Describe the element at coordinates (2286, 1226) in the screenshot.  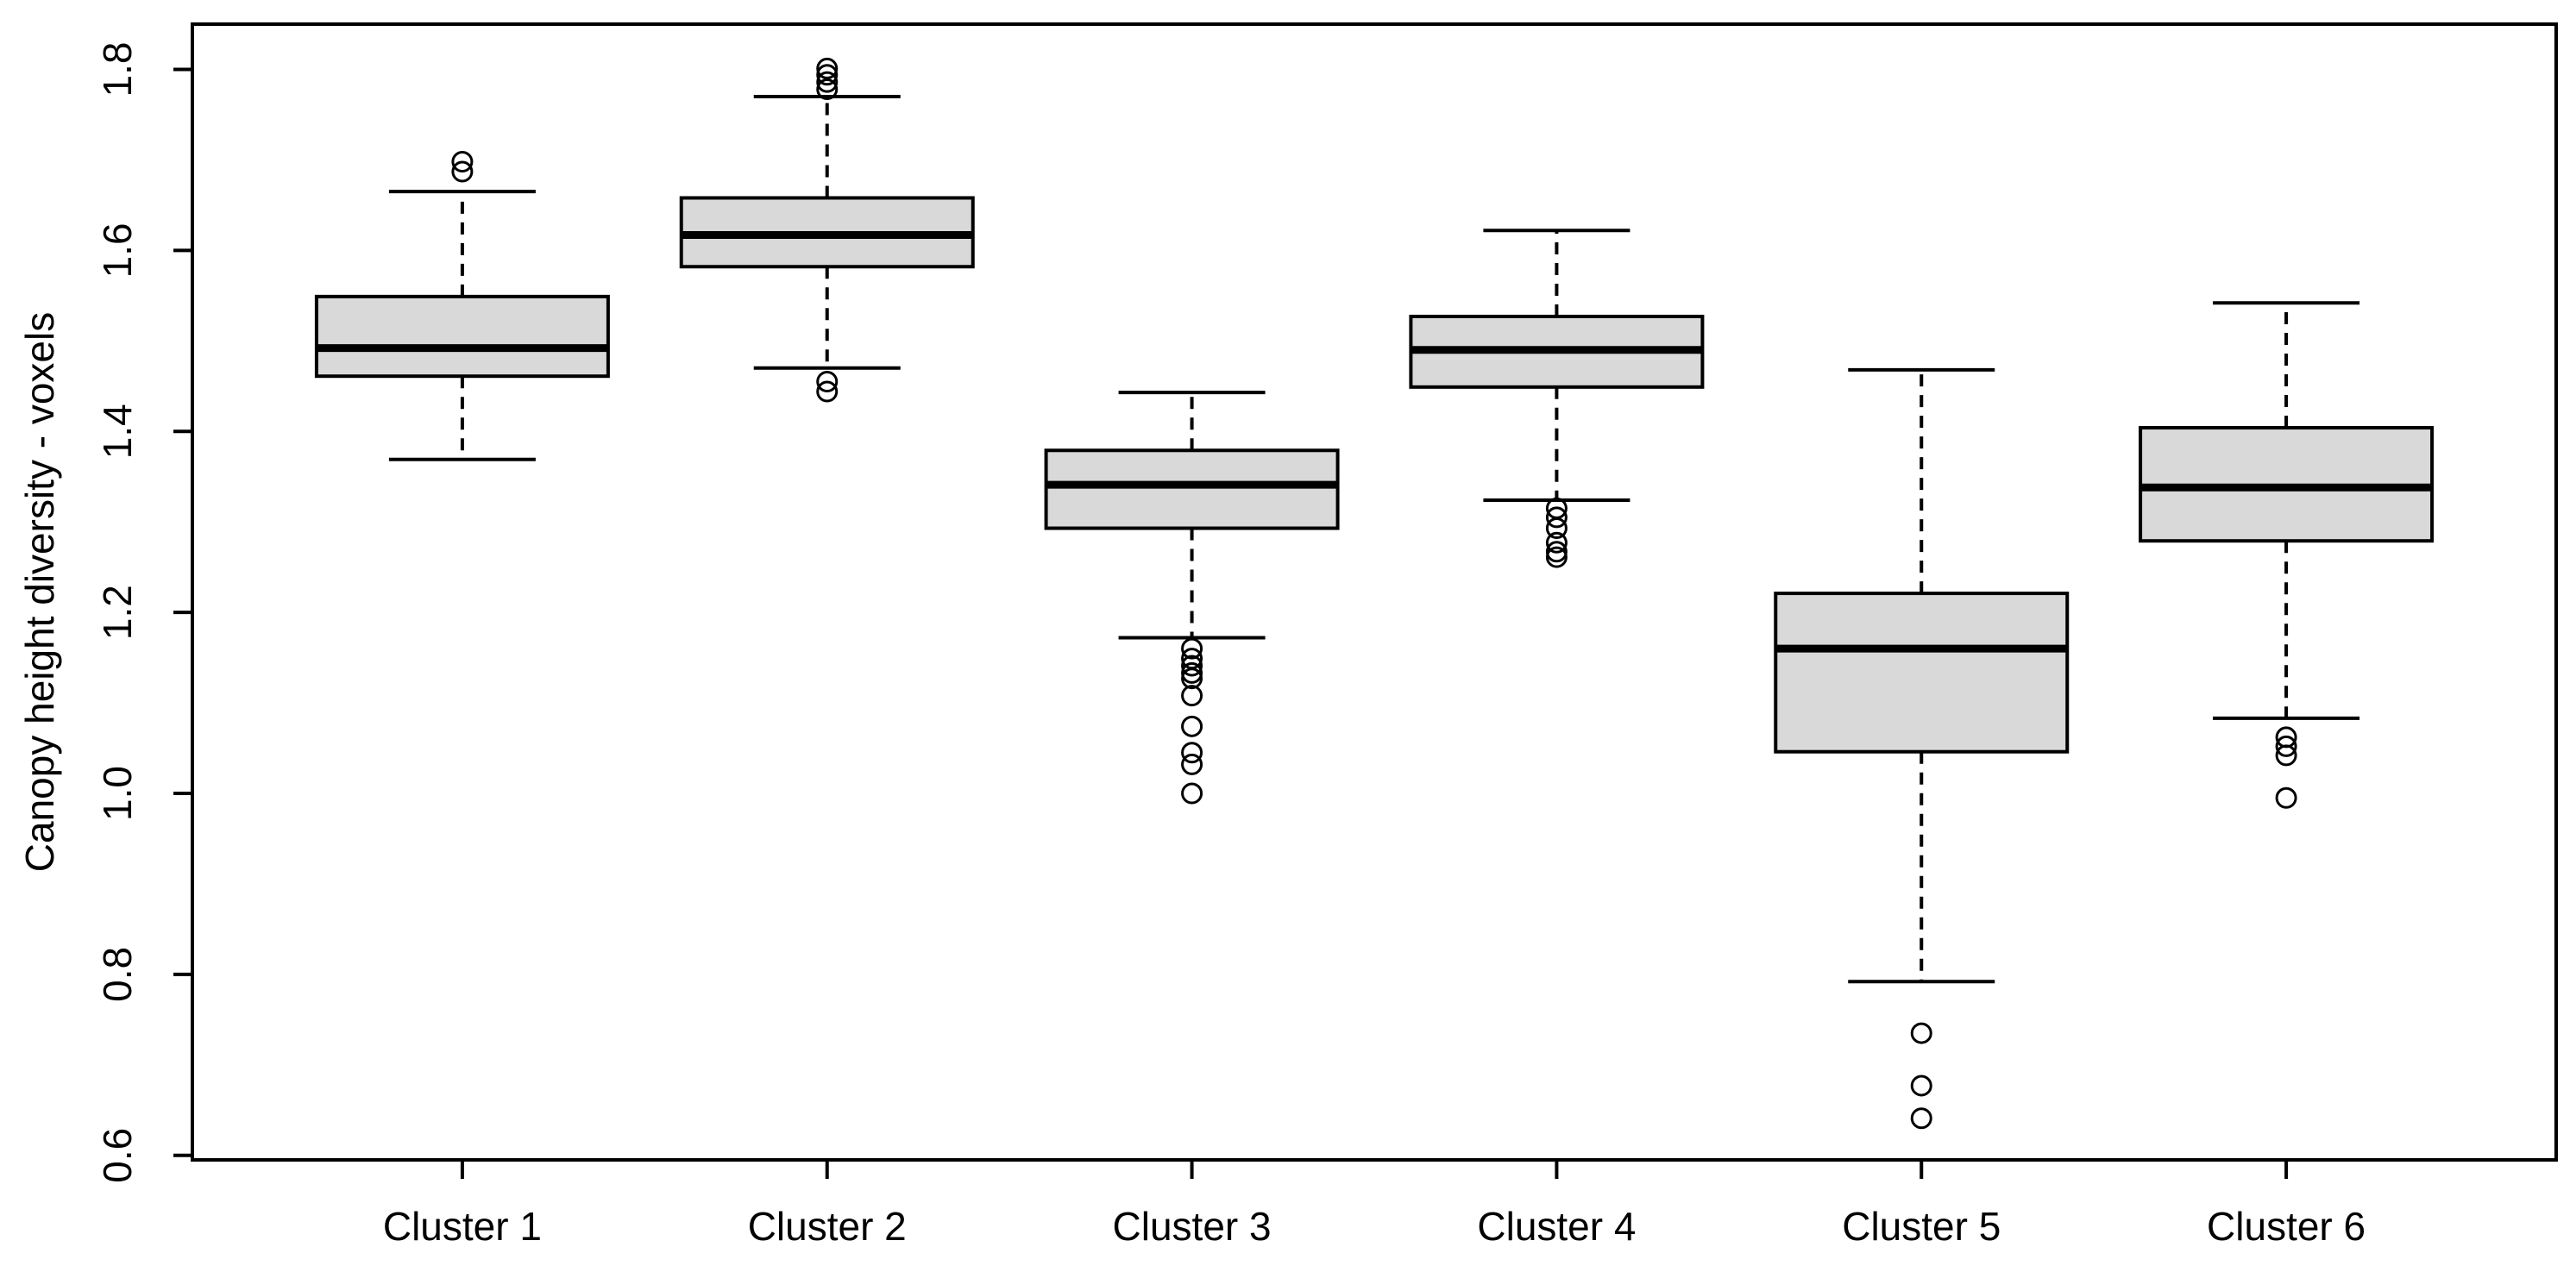
I see `x-category-label: Cluster 6` at that location.